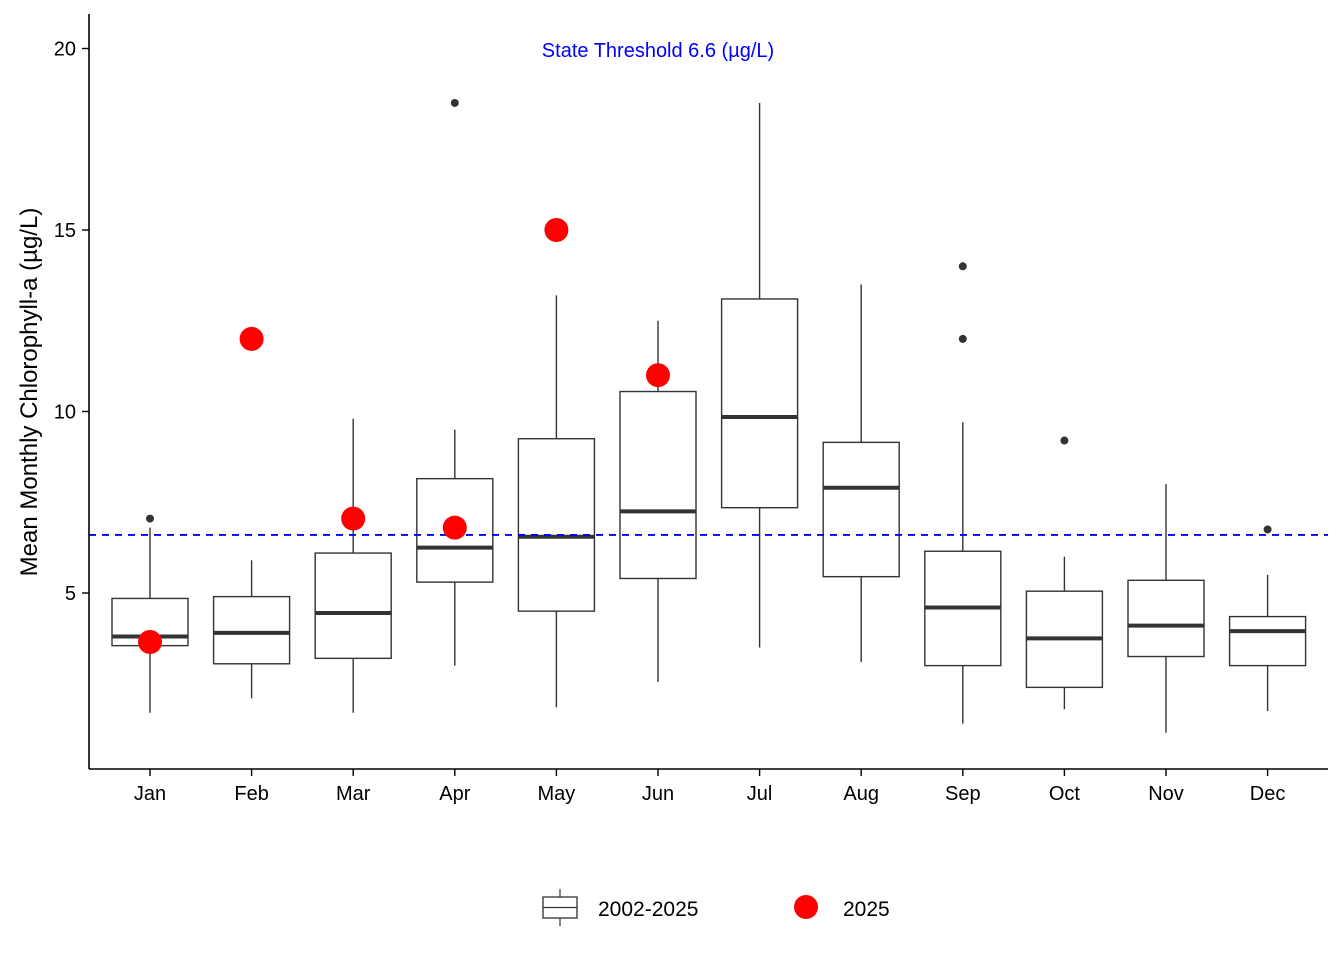 Image resolution: width=1344 pixels, height=960 pixels. Describe the element at coordinates (658, 375) in the screenshot. I see `point-2025-jun` at that location.